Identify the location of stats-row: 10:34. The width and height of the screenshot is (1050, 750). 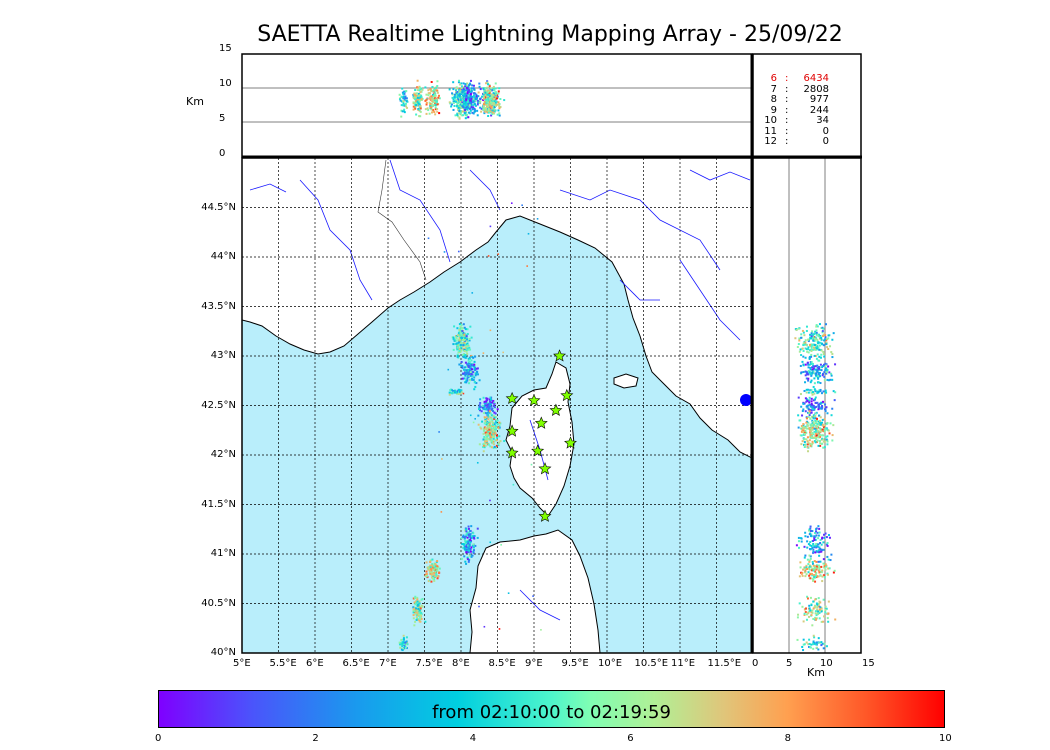
(802, 121).